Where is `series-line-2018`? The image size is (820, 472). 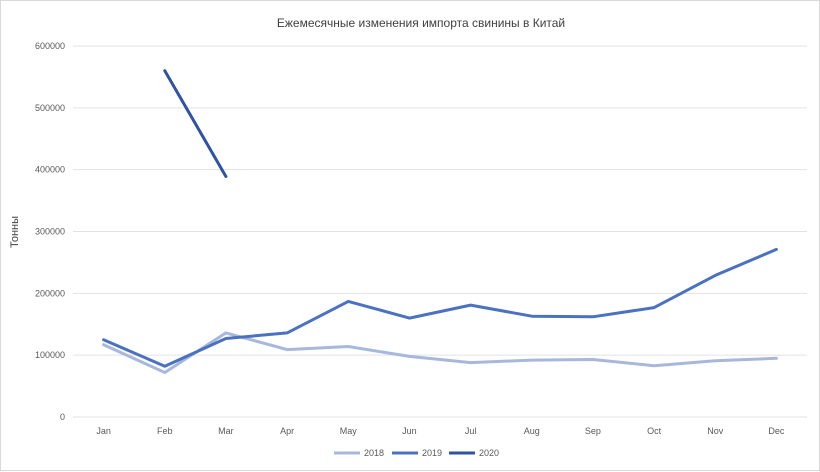
series-line-2018 is located at coordinates (440, 352).